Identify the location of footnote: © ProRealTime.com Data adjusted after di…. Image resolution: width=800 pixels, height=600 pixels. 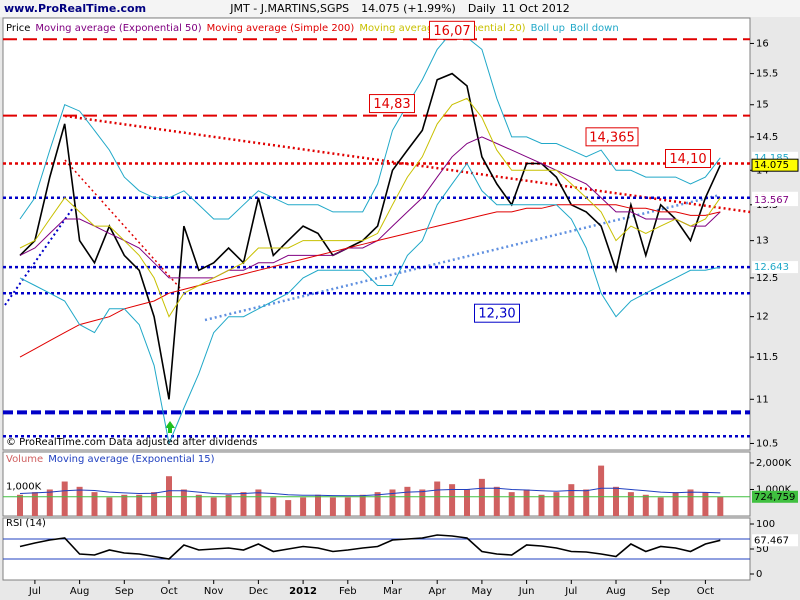
(131, 442).